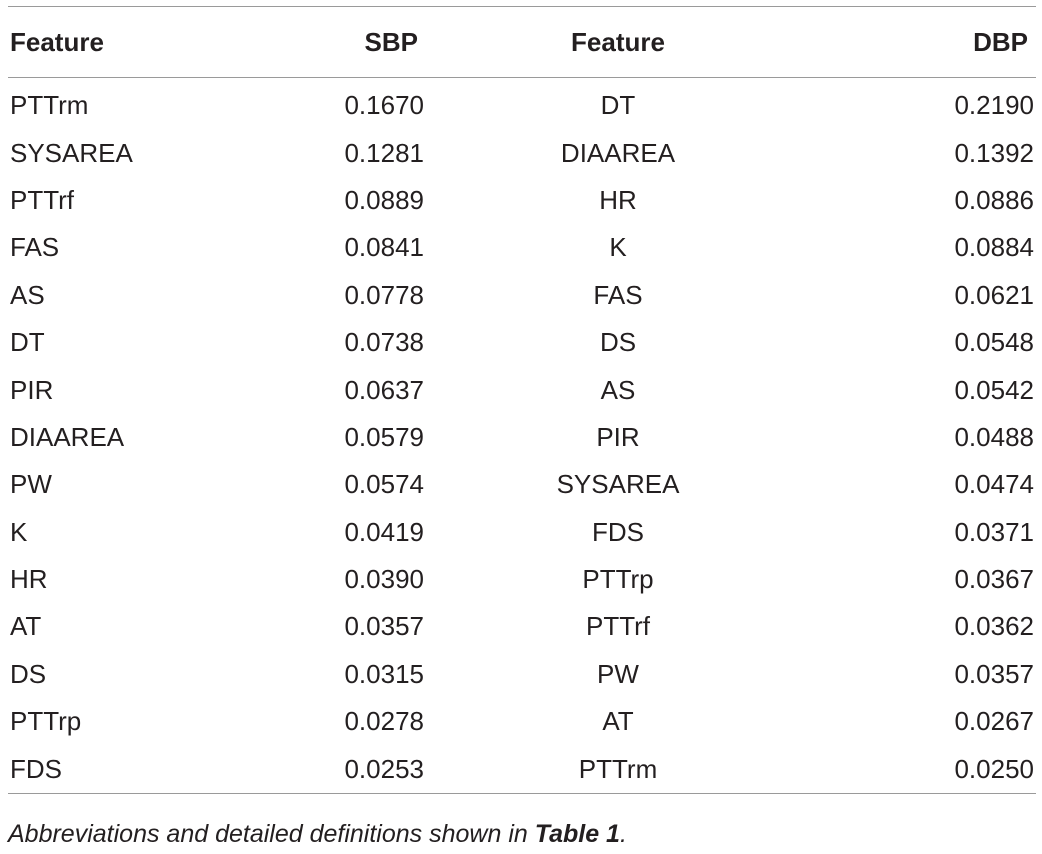 The height and width of the screenshot is (854, 1042). I want to click on cell-sbp-value: 0.0637, so click(384, 389).